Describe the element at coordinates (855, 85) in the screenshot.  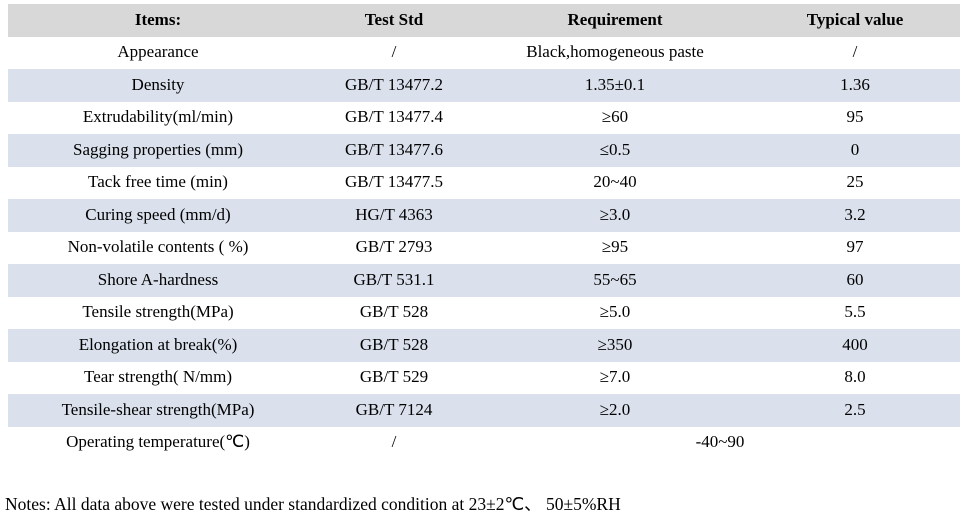
I see `table-cell: 1.36` at that location.